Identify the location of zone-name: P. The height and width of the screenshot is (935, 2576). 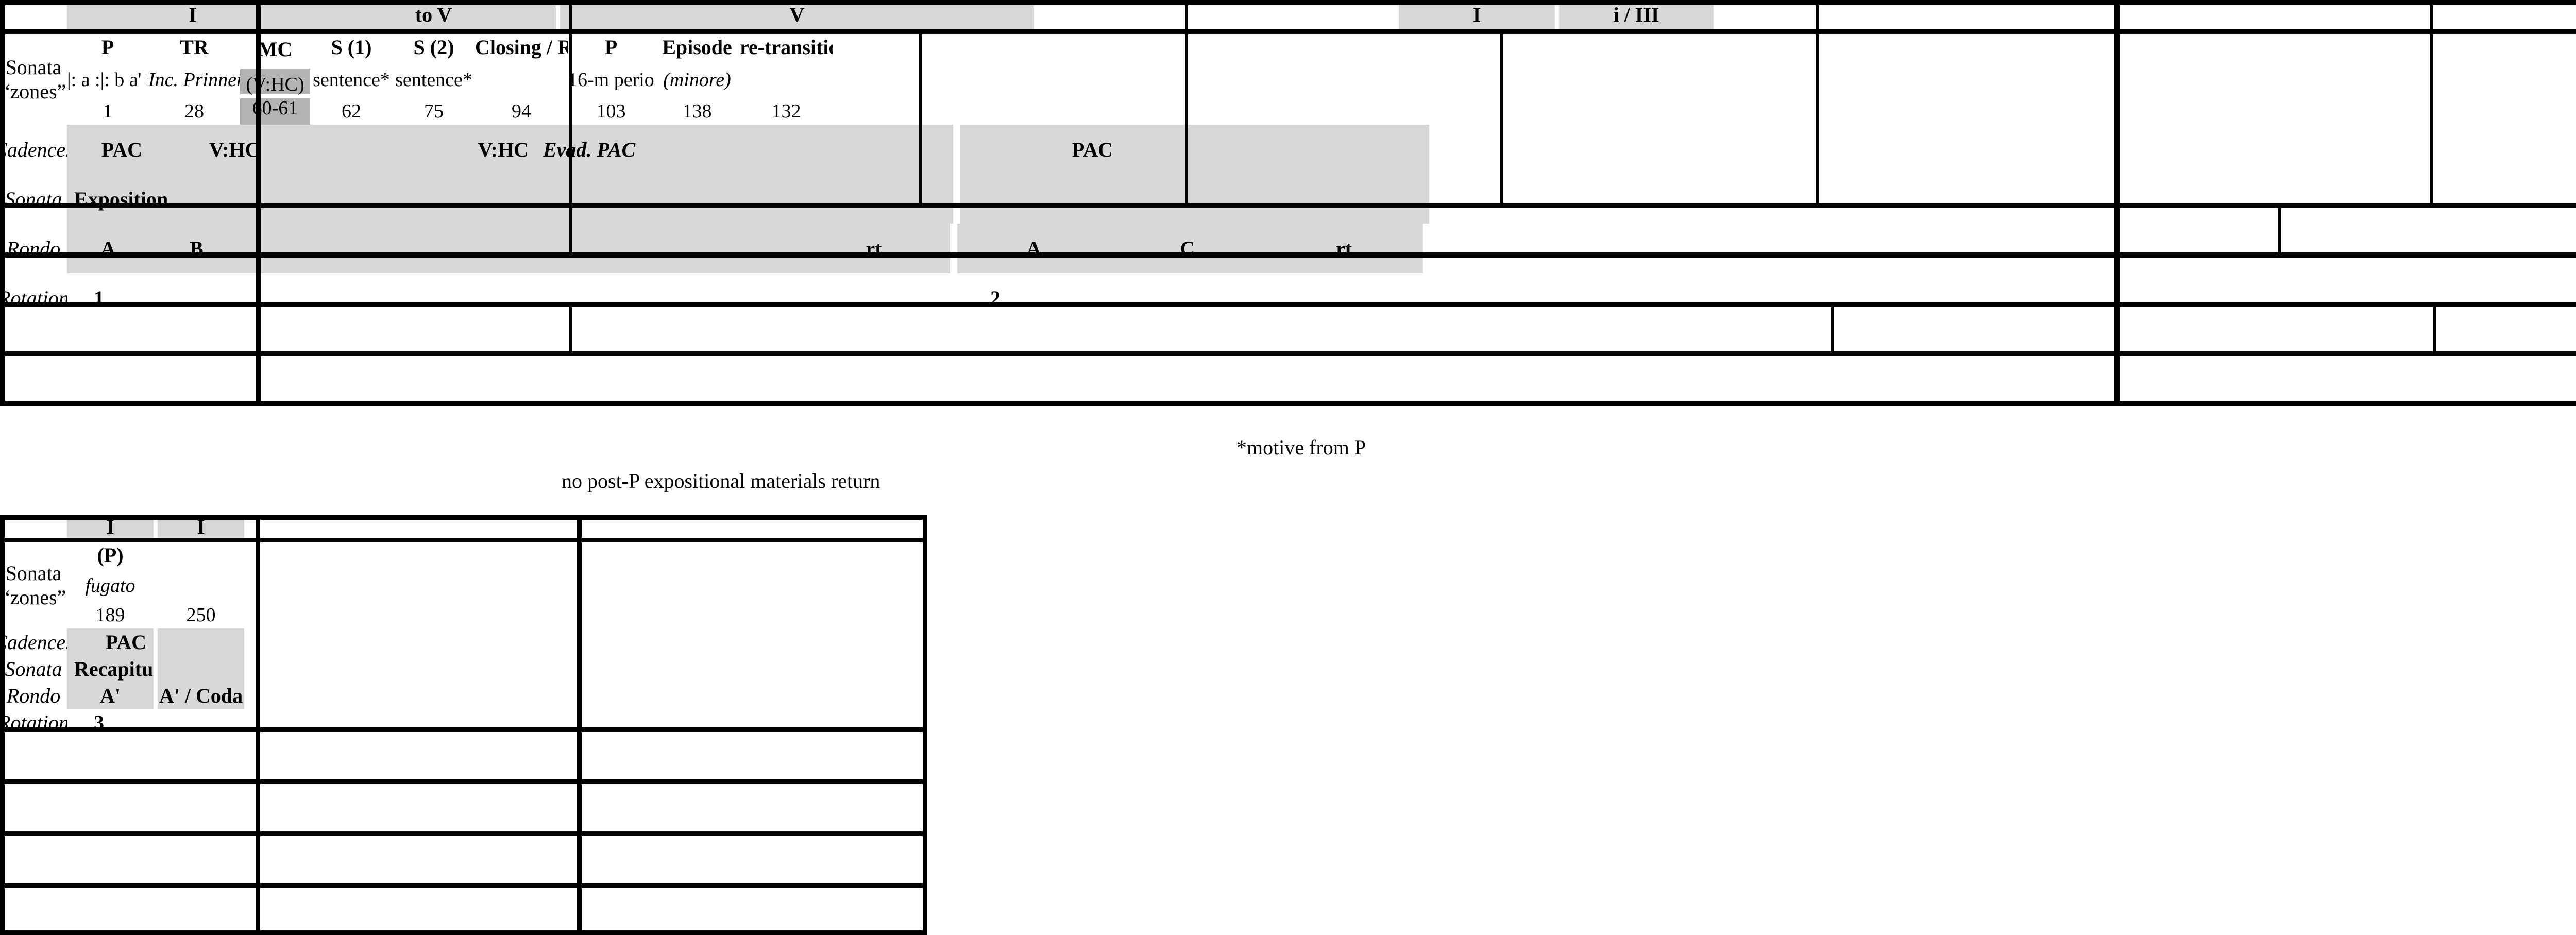
(108, 47).